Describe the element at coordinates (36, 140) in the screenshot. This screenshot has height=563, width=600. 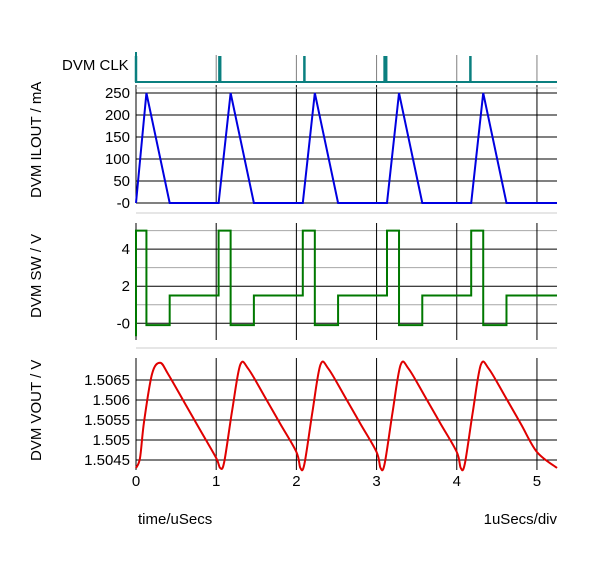
I see `ilout-ylabel: DVM ILOUT / mA` at that location.